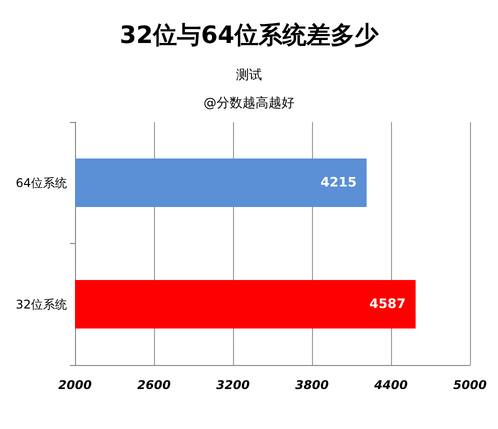 The height and width of the screenshot is (429, 498). Describe the element at coordinates (250, 35) in the screenshot. I see `chart-title: 32位与64位系统差多少` at that location.